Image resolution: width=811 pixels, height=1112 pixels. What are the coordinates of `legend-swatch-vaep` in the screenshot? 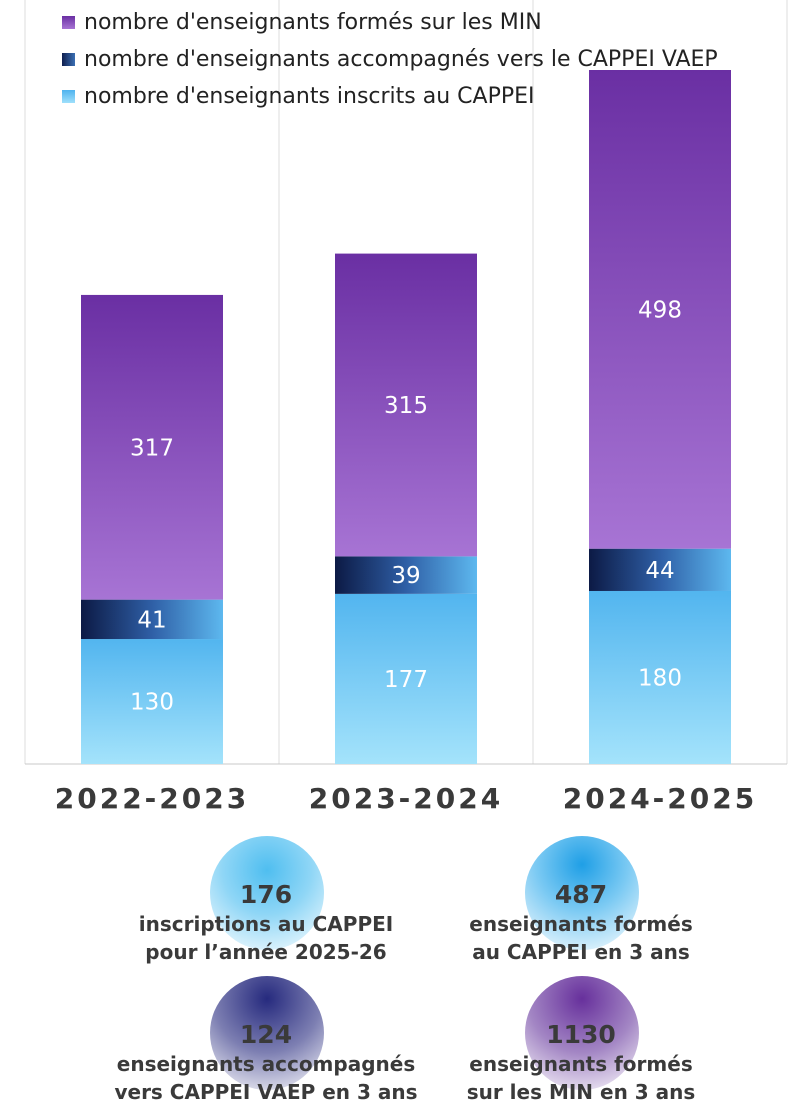 It's located at (68, 59).